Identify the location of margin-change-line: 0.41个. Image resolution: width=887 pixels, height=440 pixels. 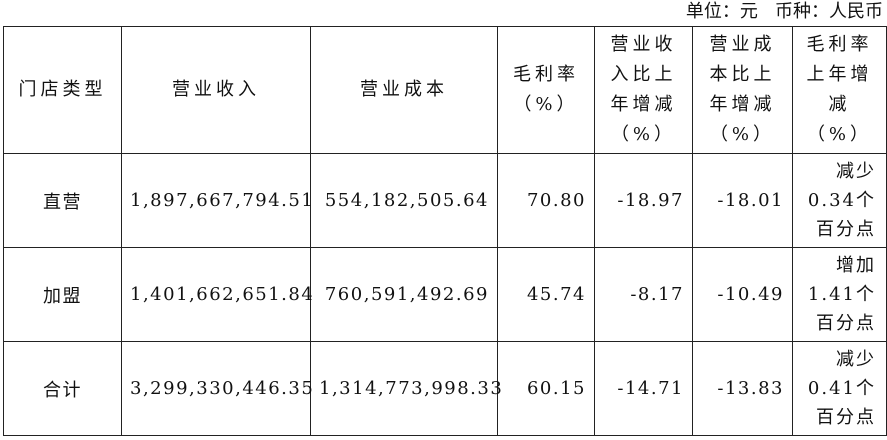
(841, 388).